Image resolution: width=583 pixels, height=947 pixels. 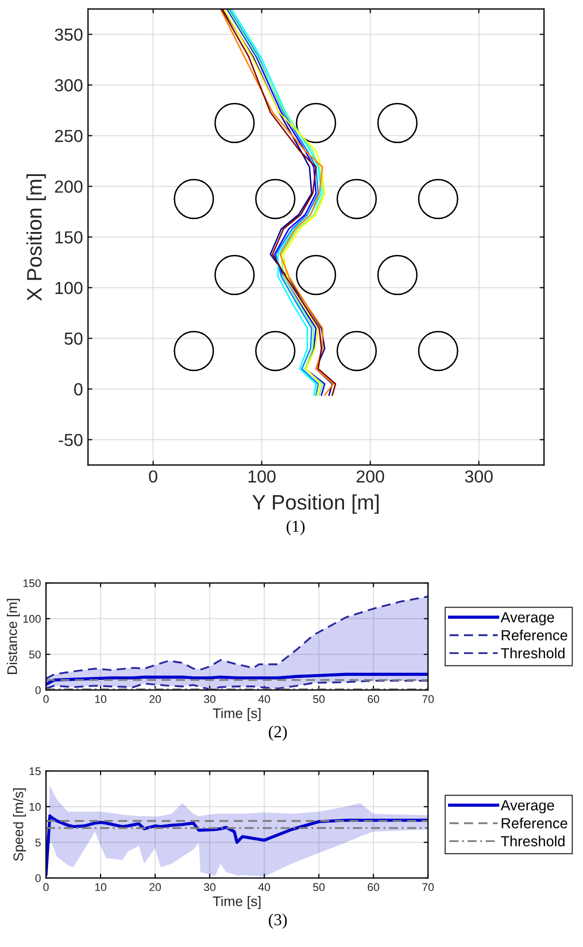 I want to click on x-tick-label: 300, so click(x=479, y=476).